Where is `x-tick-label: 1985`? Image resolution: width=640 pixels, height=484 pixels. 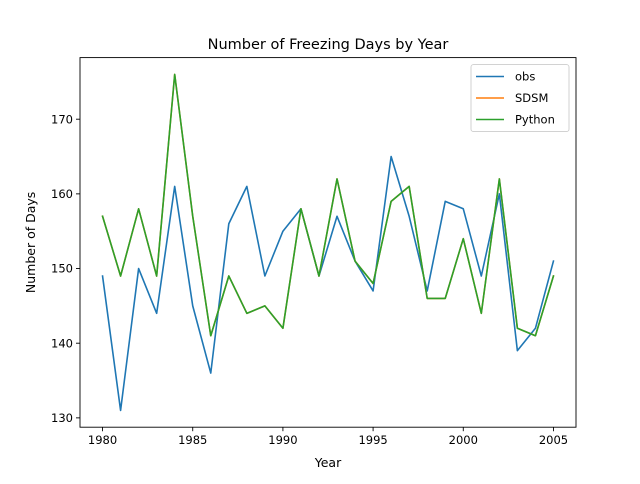
x-tick-label: 1985 is located at coordinates (192, 440).